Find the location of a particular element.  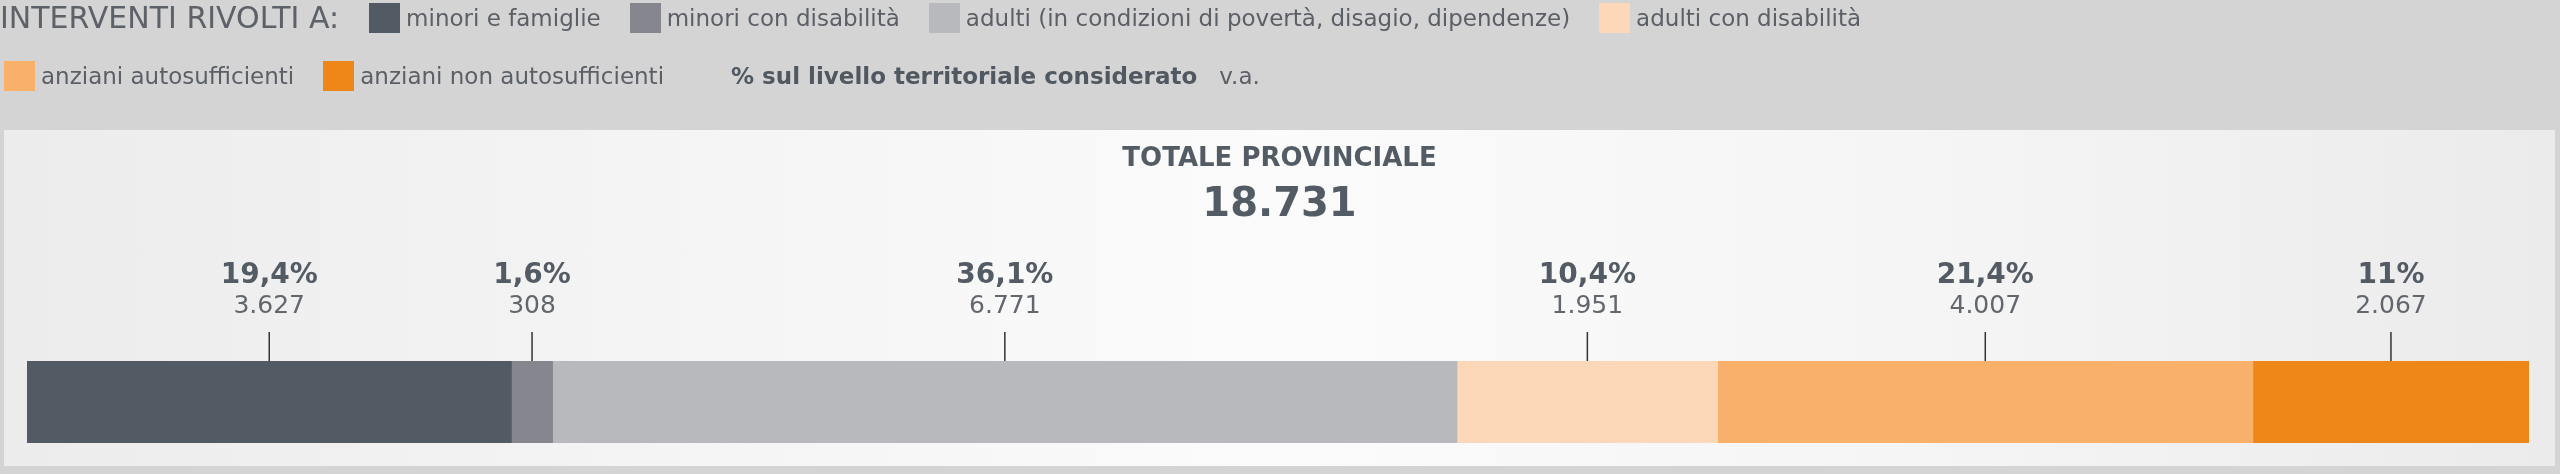

legend-label: adulti (in condizioni di povertà, disagio, dipendenze) is located at coordinates (1268, 18).